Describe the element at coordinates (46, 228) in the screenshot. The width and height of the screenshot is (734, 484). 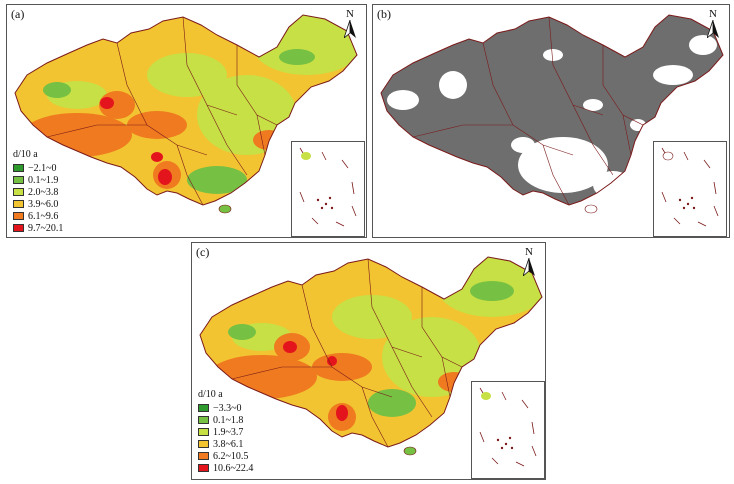
I see `legend-label: 9.7~20.1` at that location.